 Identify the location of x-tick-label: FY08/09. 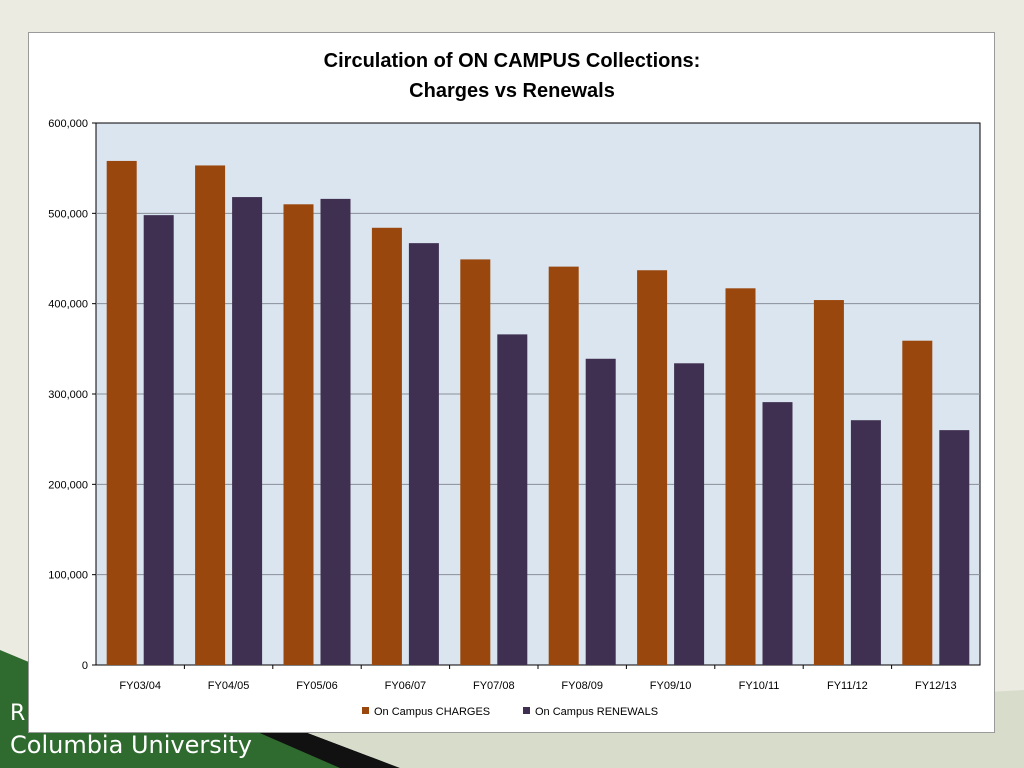
(582, 686).